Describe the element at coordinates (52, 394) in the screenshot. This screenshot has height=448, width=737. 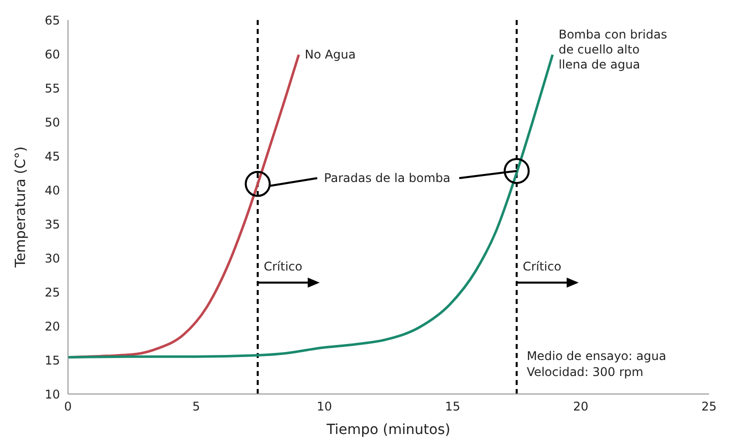
I see `y-tick-label: 10` at that location.